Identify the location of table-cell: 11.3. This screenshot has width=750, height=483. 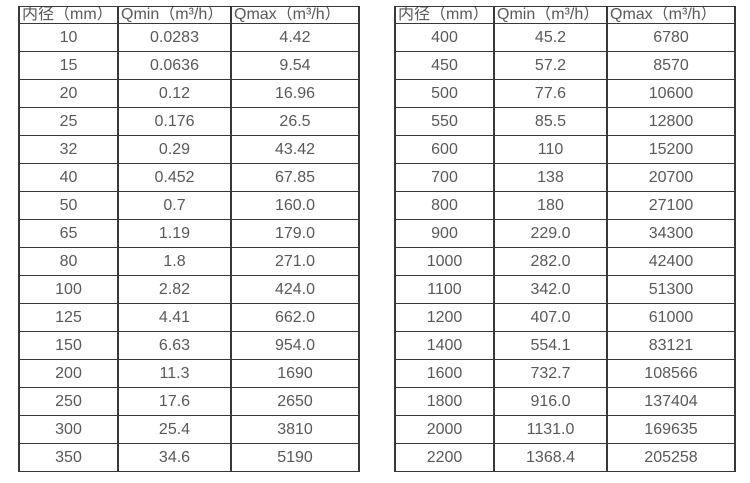
(174, 373).